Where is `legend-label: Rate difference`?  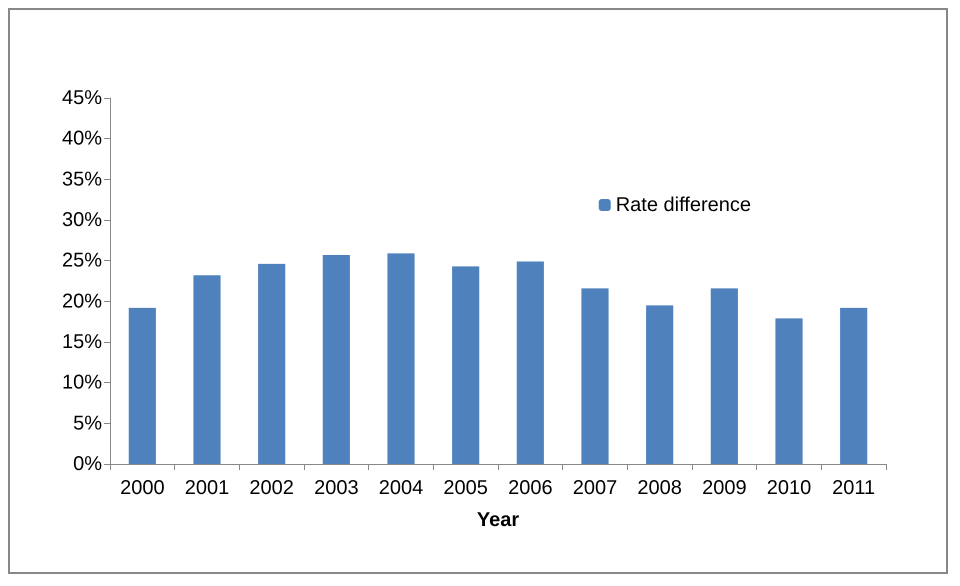
legend-label: Rate difference is located at coordinates (684, 205).